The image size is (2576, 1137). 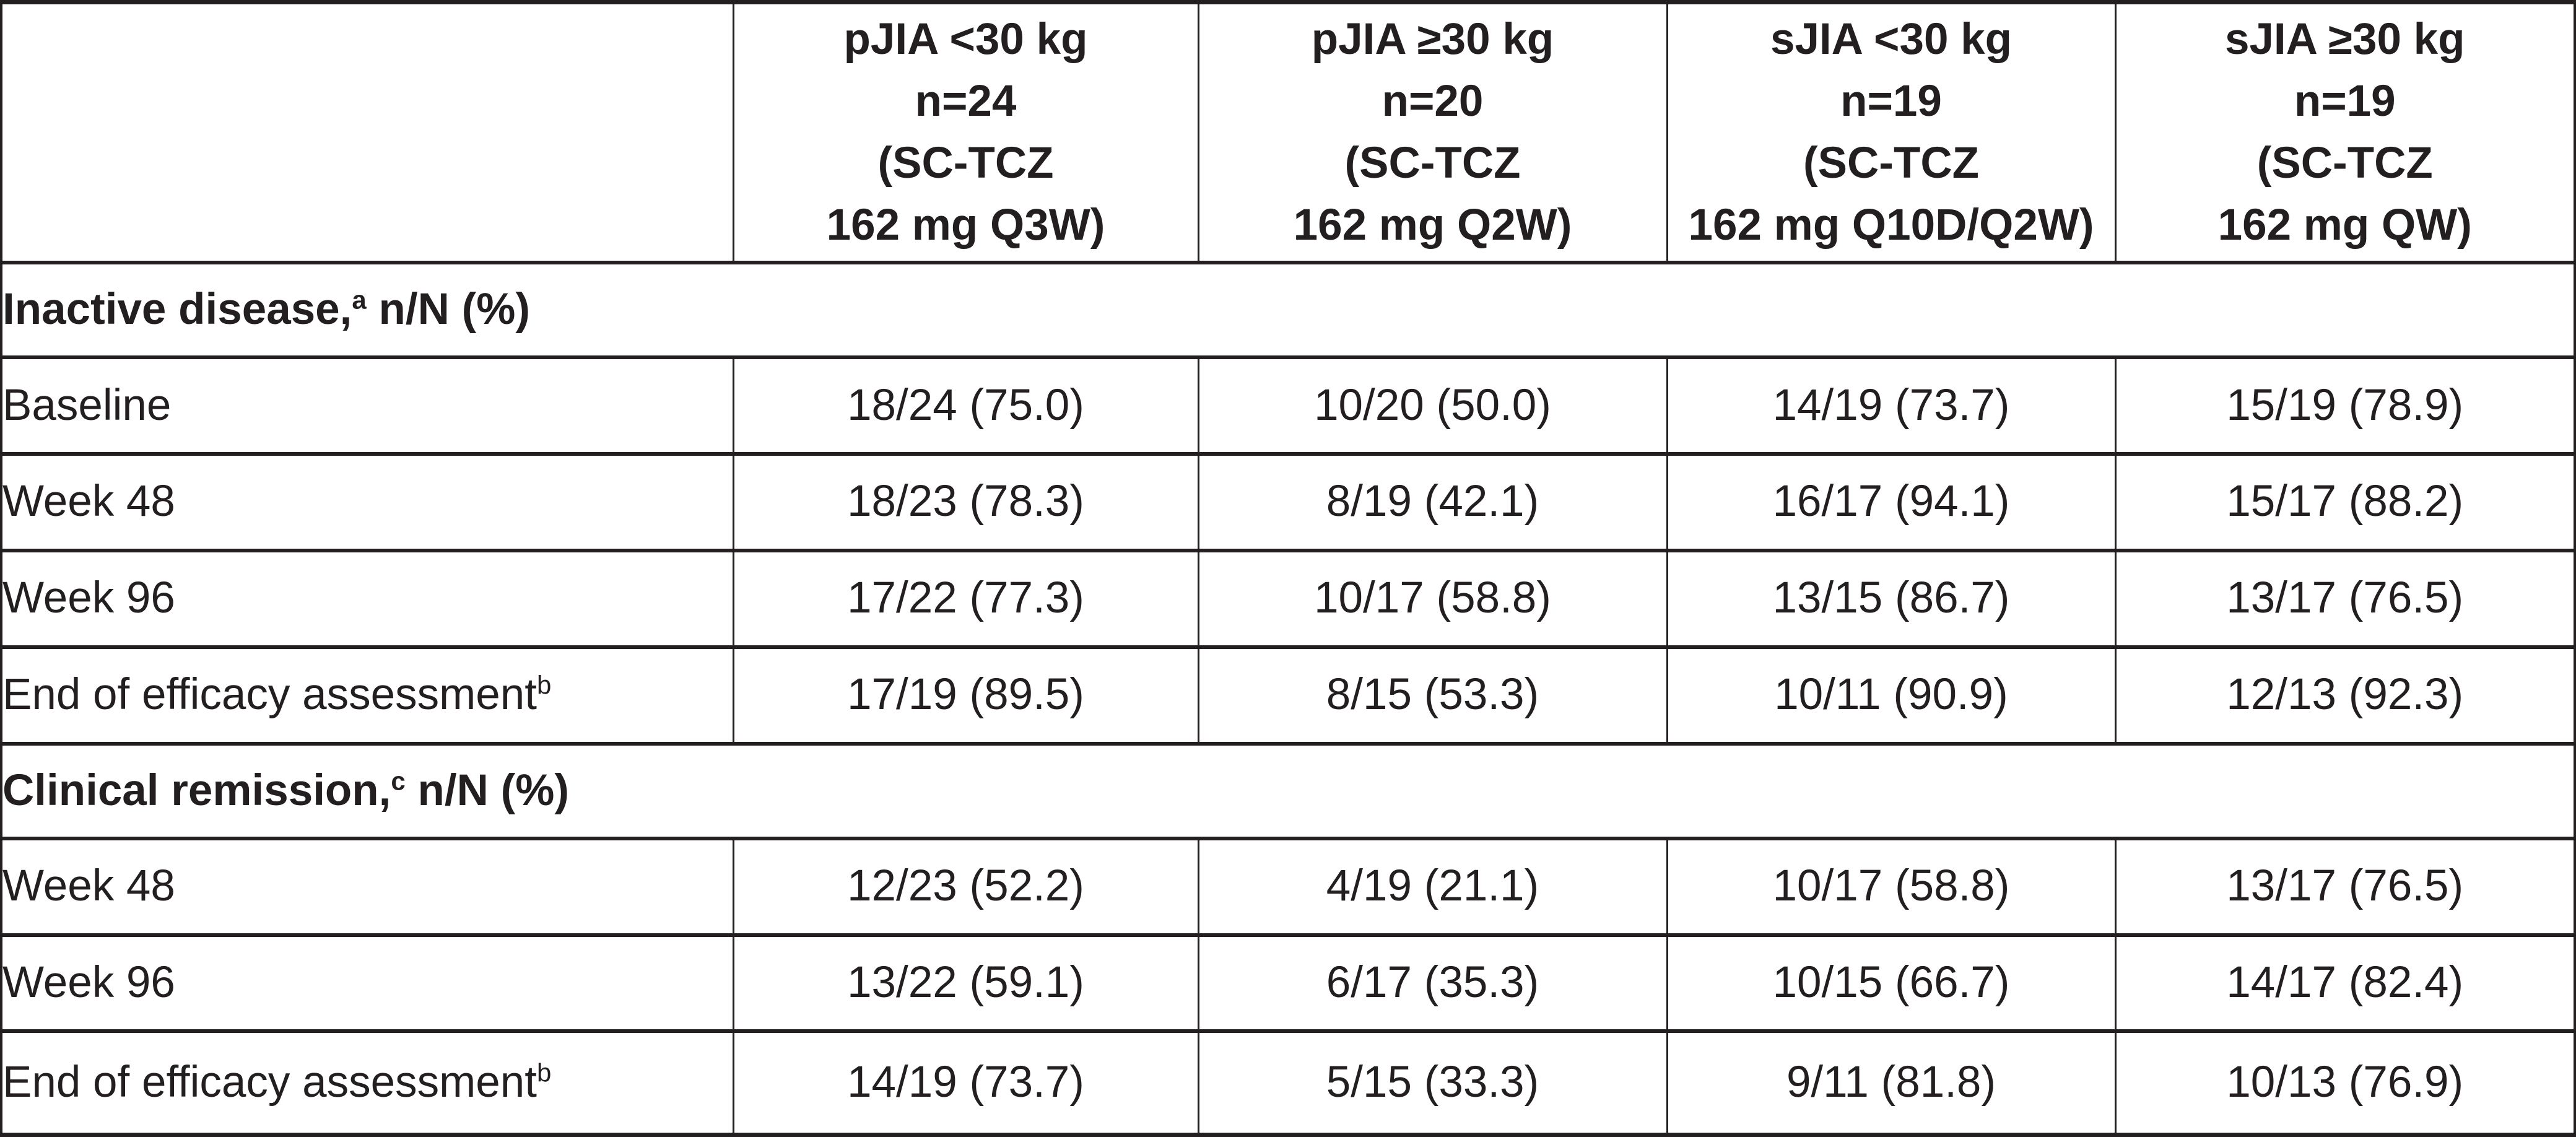 I want to click on data-cell: 6/17 (35.3), so click(x=1432, y=984).